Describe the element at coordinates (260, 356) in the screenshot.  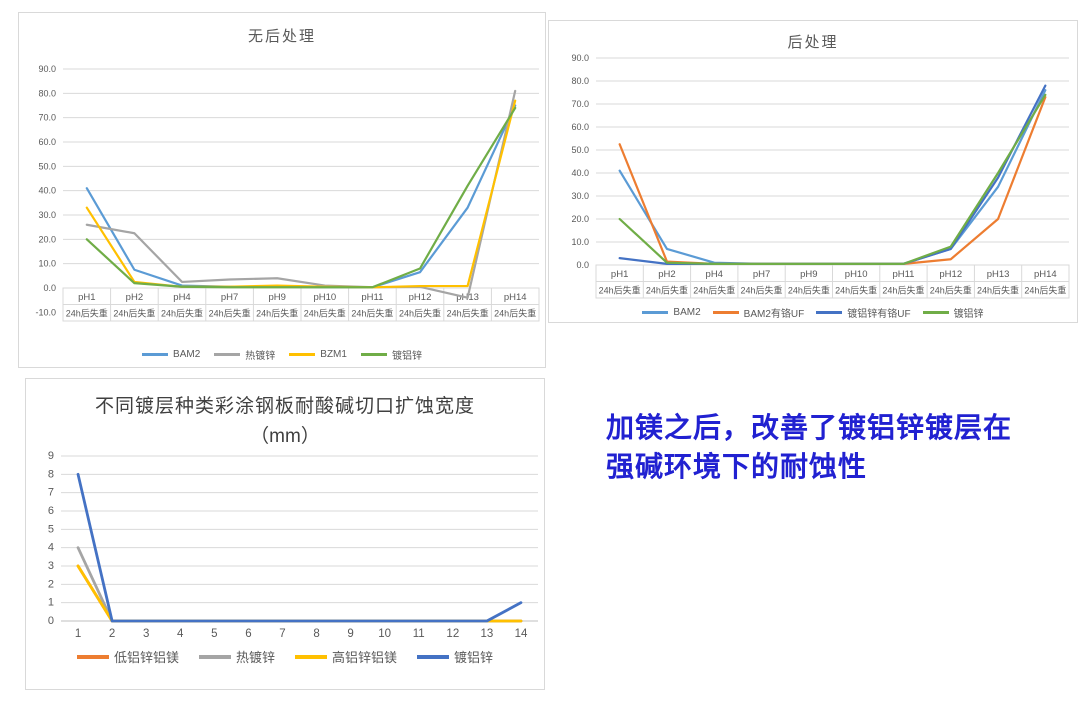
I see `legend-label: 热镀锌` at that location.